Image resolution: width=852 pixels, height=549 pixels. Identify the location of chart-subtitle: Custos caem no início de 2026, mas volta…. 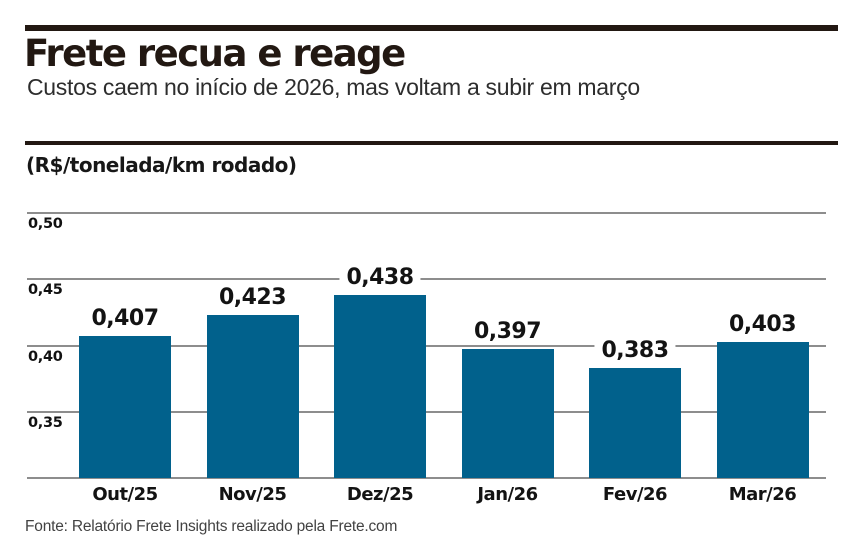
(333, 87).